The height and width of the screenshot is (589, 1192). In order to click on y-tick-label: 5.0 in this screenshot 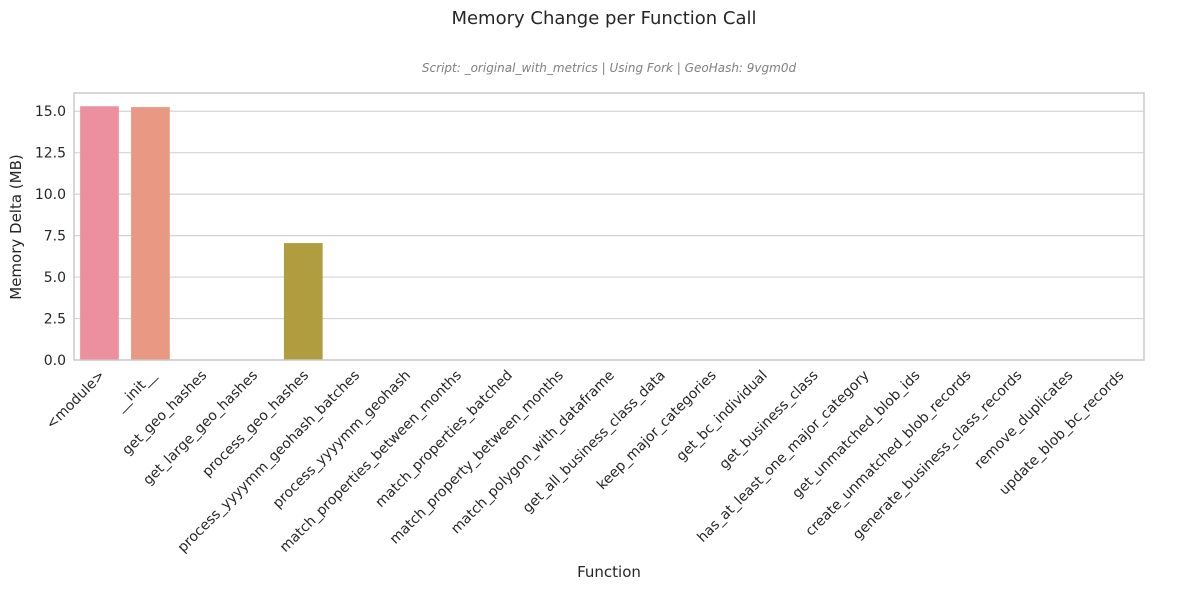, I will do `click(55, 278)`.